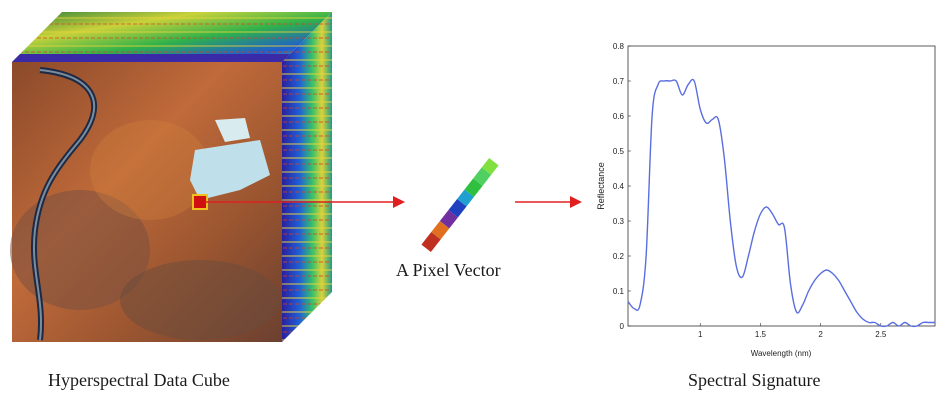  Describe the element at coordinates (139, 380) in the screenshot. I see `cube-caption: Hyperspectral Data Cube` at that location.